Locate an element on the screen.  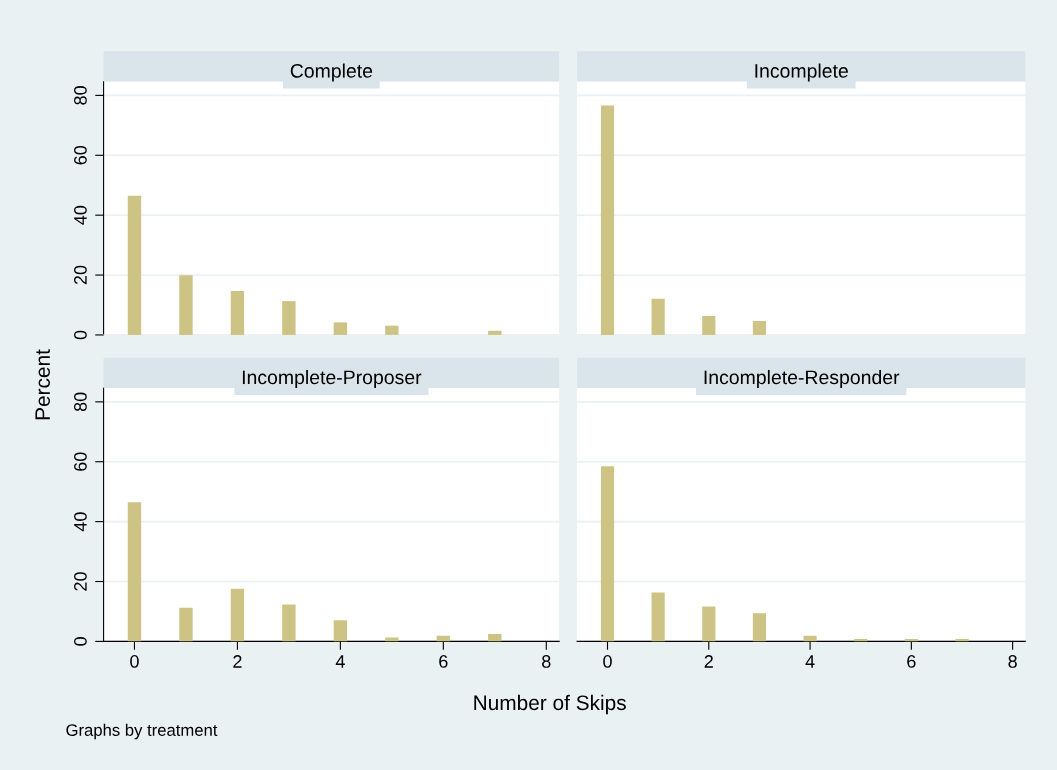
chart-title: Incomplete-Proposer is located at coordinates (332, 379).